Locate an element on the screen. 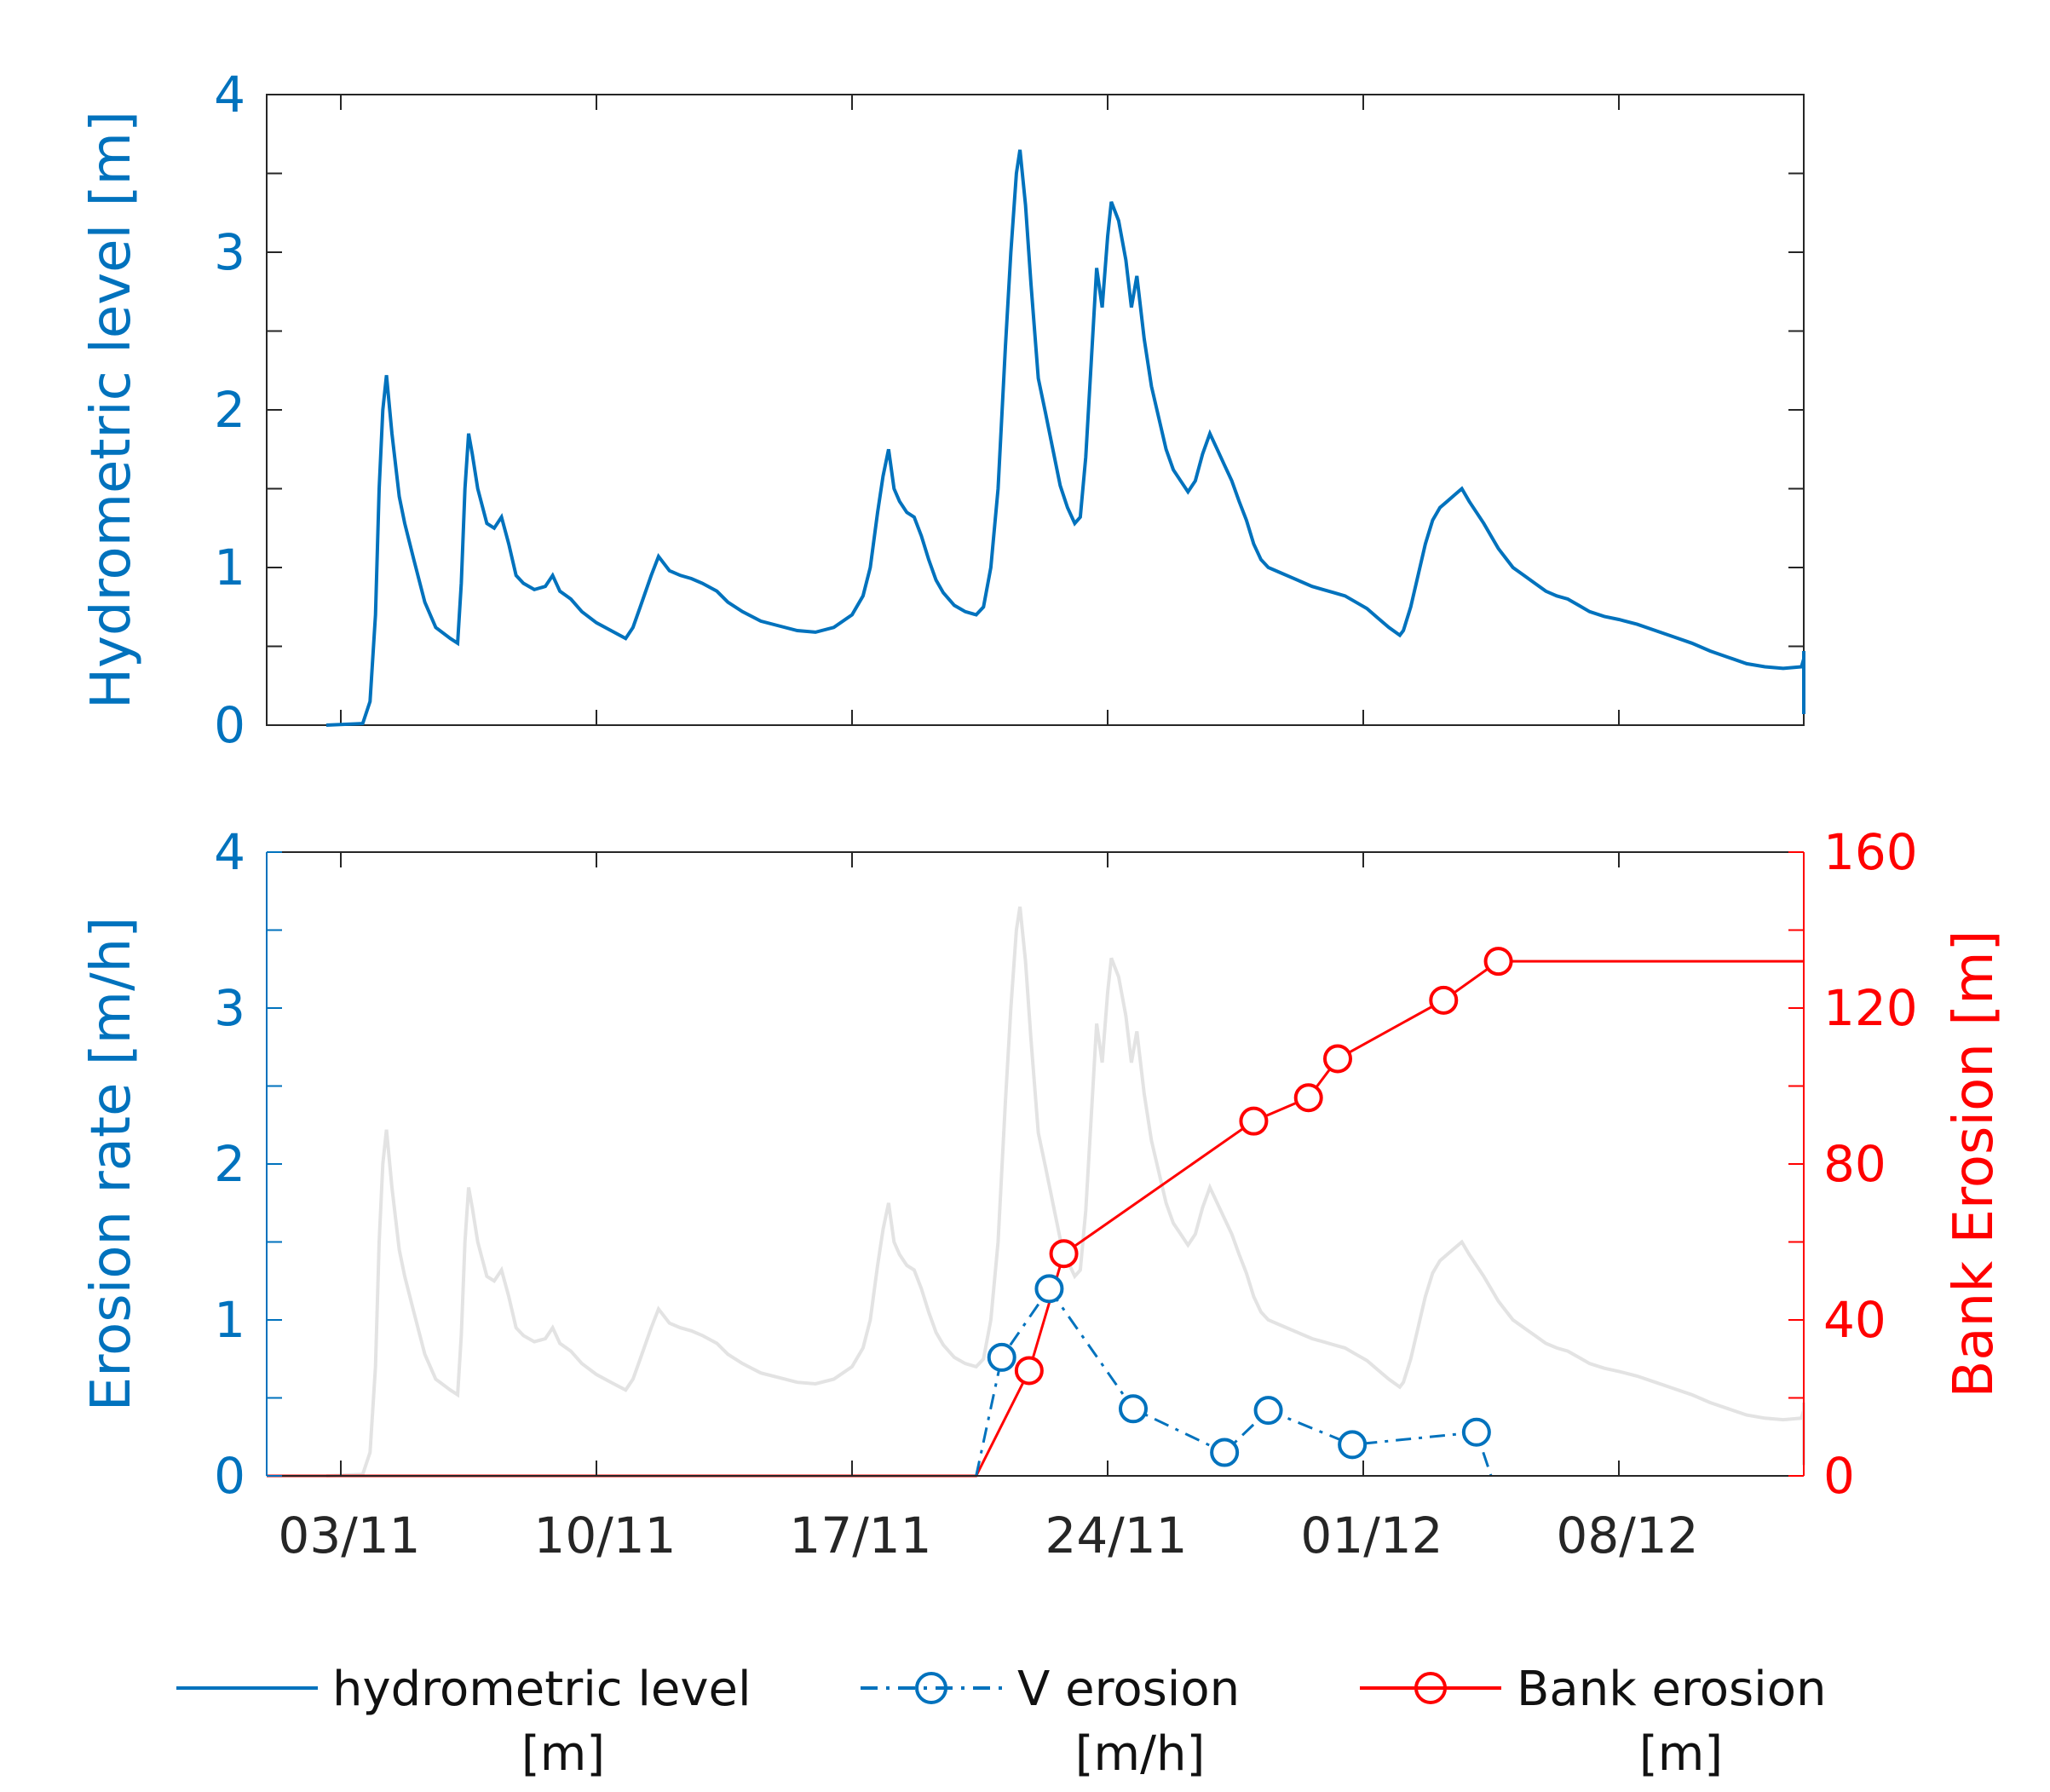 This screenshot has height=1792, width=2050. legend-hydrometric-label-2: [m] is located at coordinates (563, 1754).